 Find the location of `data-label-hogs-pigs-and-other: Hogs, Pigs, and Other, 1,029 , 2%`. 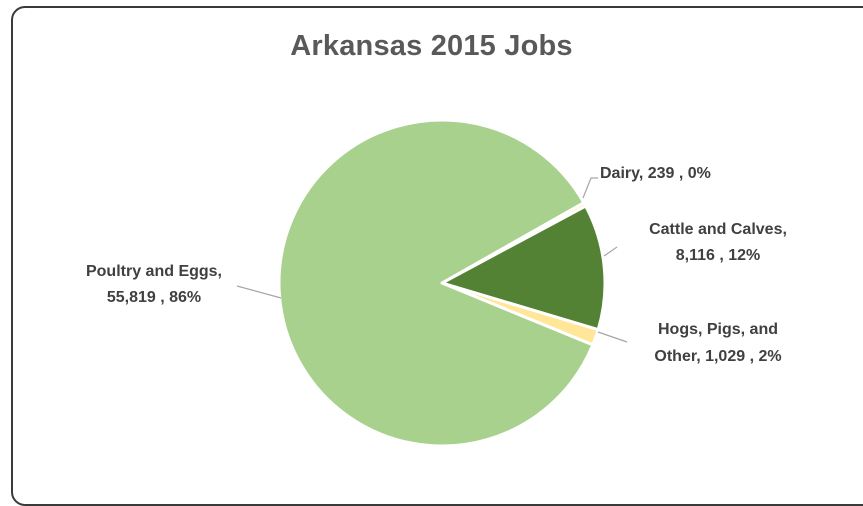

data-label-hogs-pigs-and-other: Hogs, Pigs, and Other, 1,029 , 2% is located at coordinates (717, 343).